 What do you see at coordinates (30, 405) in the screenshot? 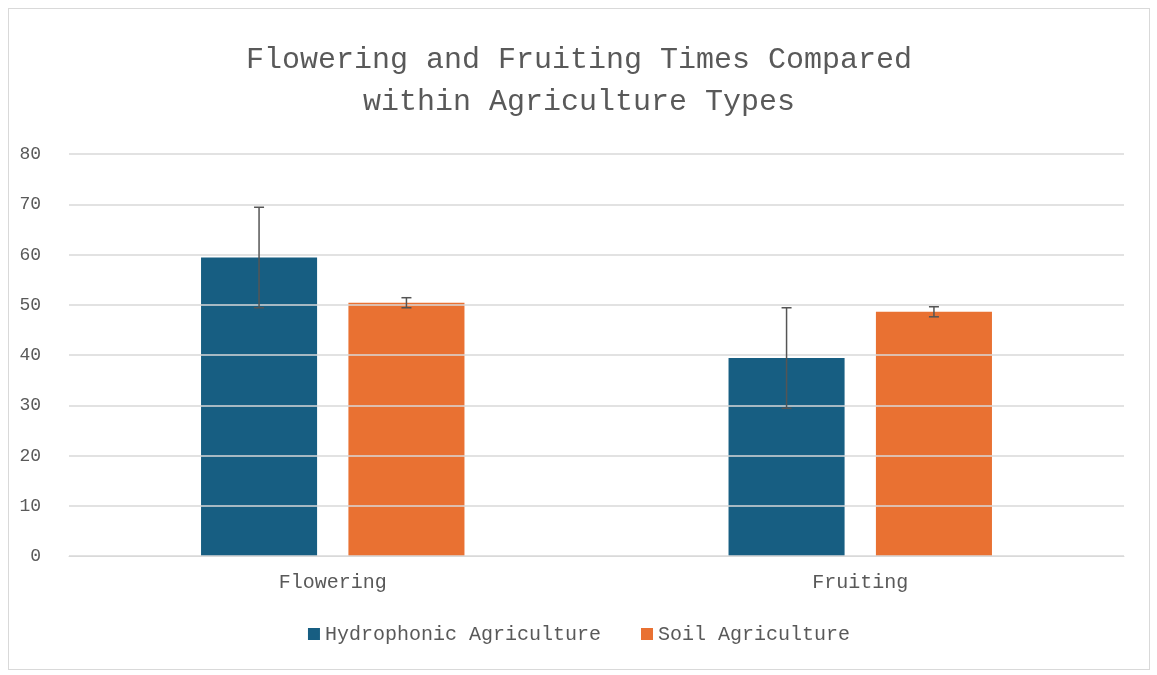
I see `y-tick-label: 30` at bounding box center [30, 405].